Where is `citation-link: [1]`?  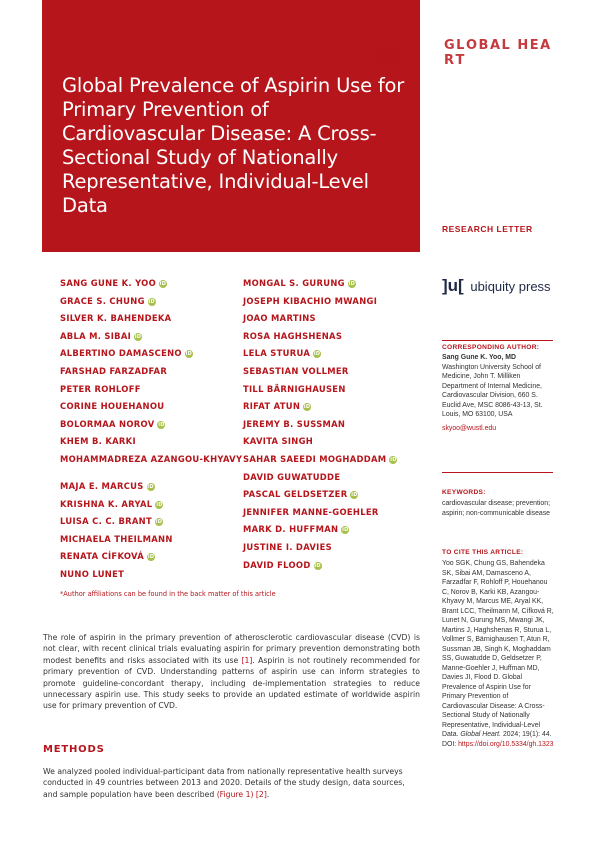 citation-link: [1] is located at coordinates (247, 660).